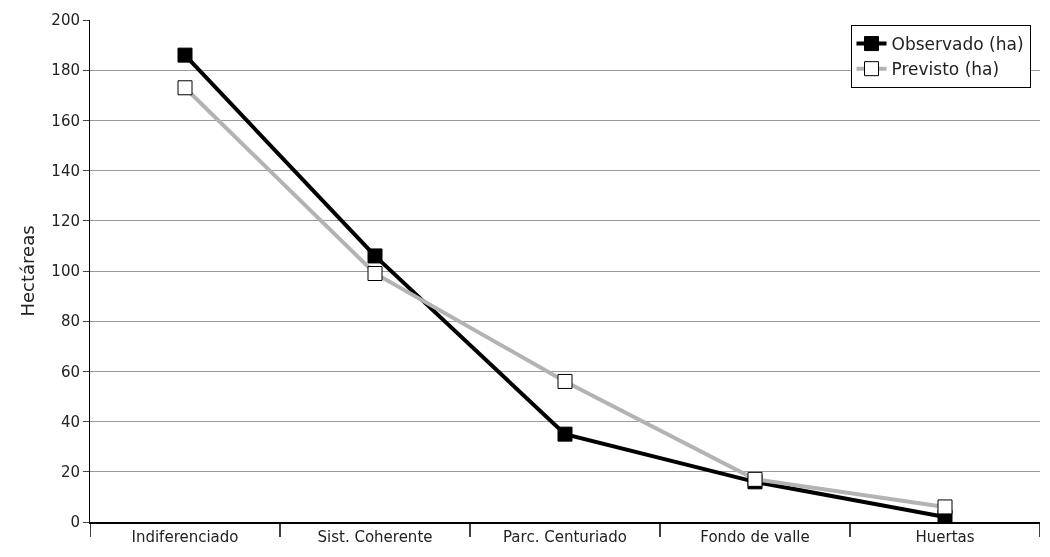 Image resolution: width=1050 pixels, height=557 pixels. What do you see at coordinates (565, 537) in the screenshot?
I see `x-tick-label: Parc. Centuriado` at bounding box center [565, 537].